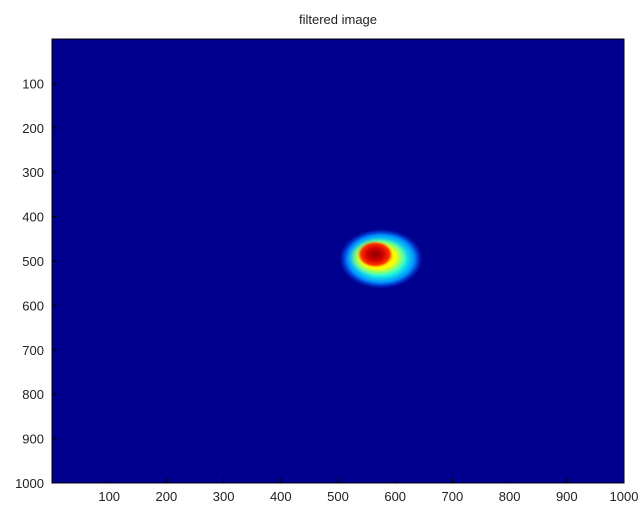  I want to click on y-tick-label: 100, so click(33, 83).